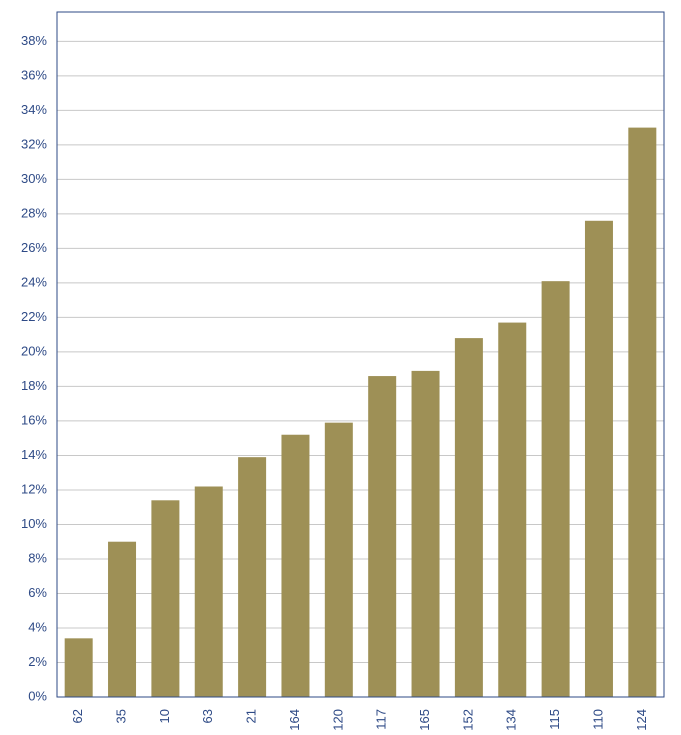 The image size is (681, 735). Describe the element at coordinates (34, 109) in the screenshot. I see `y-tick-label: 34%` at that location.